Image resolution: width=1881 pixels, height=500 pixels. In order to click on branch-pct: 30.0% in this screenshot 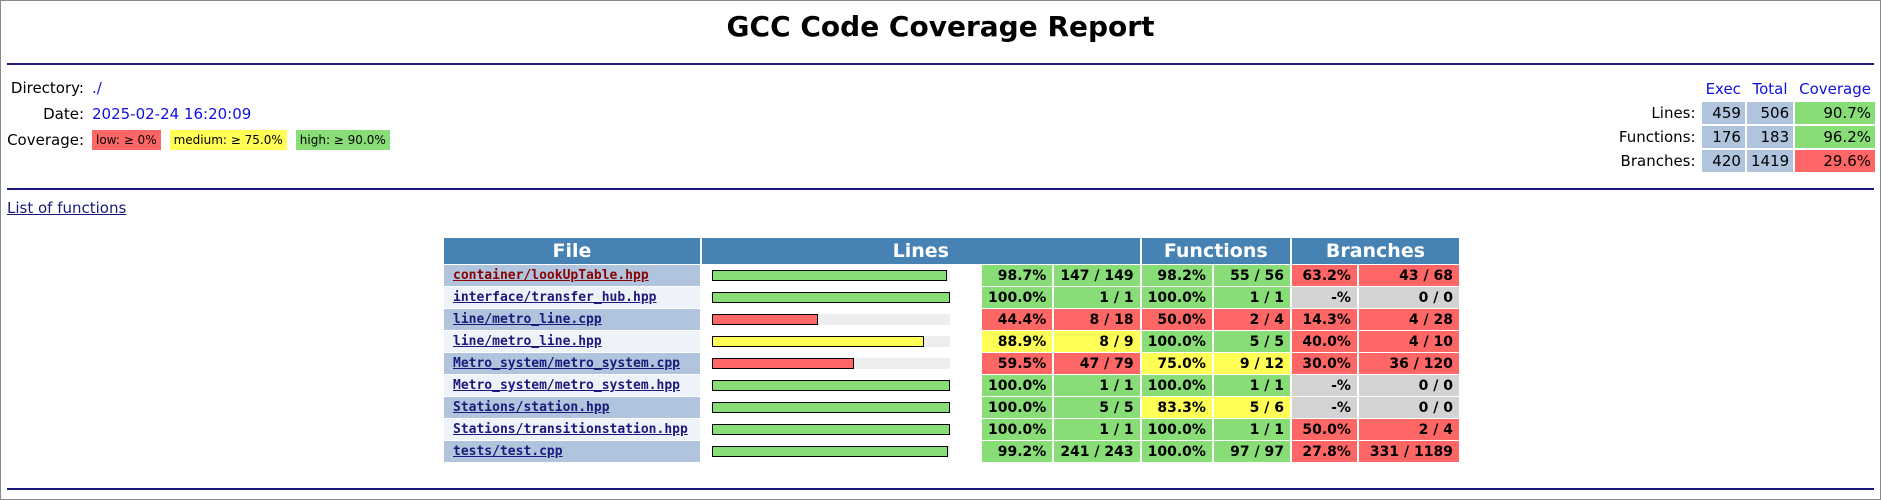, I will do `click(1324, 363)`.